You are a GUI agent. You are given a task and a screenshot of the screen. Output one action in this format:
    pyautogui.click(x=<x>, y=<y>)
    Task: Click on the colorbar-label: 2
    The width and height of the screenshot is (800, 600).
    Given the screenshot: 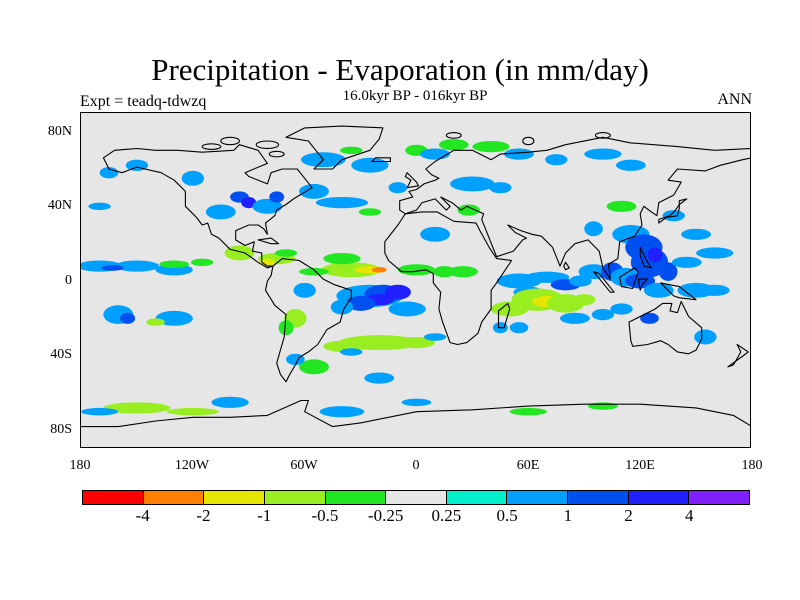 What is the action you would take?
    pyautogui.click(x=628, y=515)
    